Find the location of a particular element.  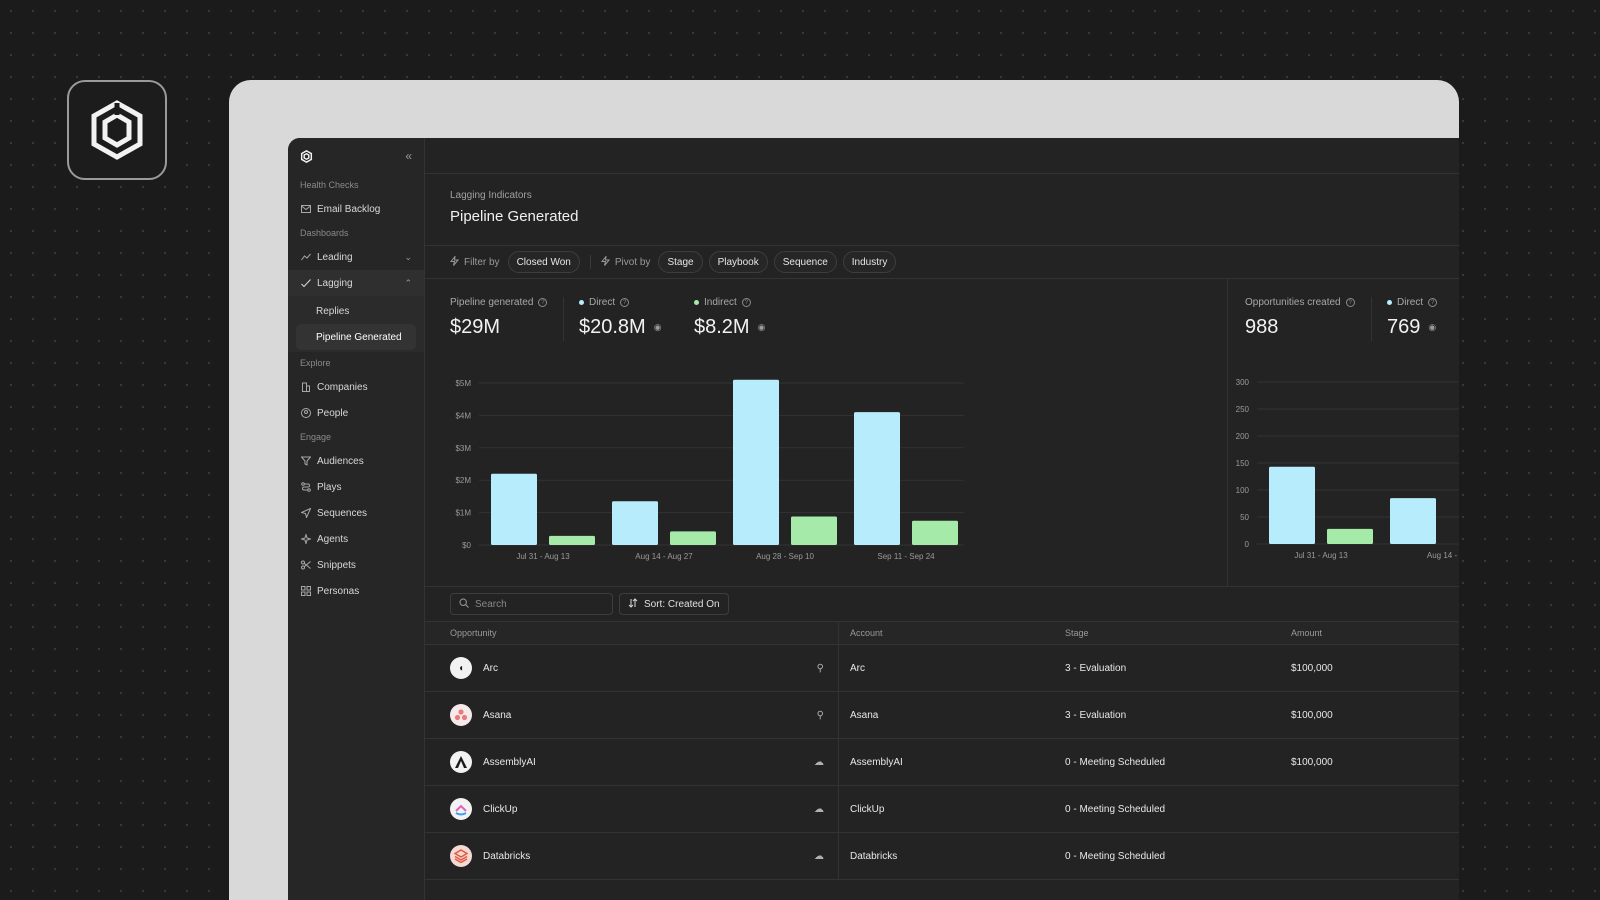

account-cell: ClickUp is located at coordinates (867, 809).